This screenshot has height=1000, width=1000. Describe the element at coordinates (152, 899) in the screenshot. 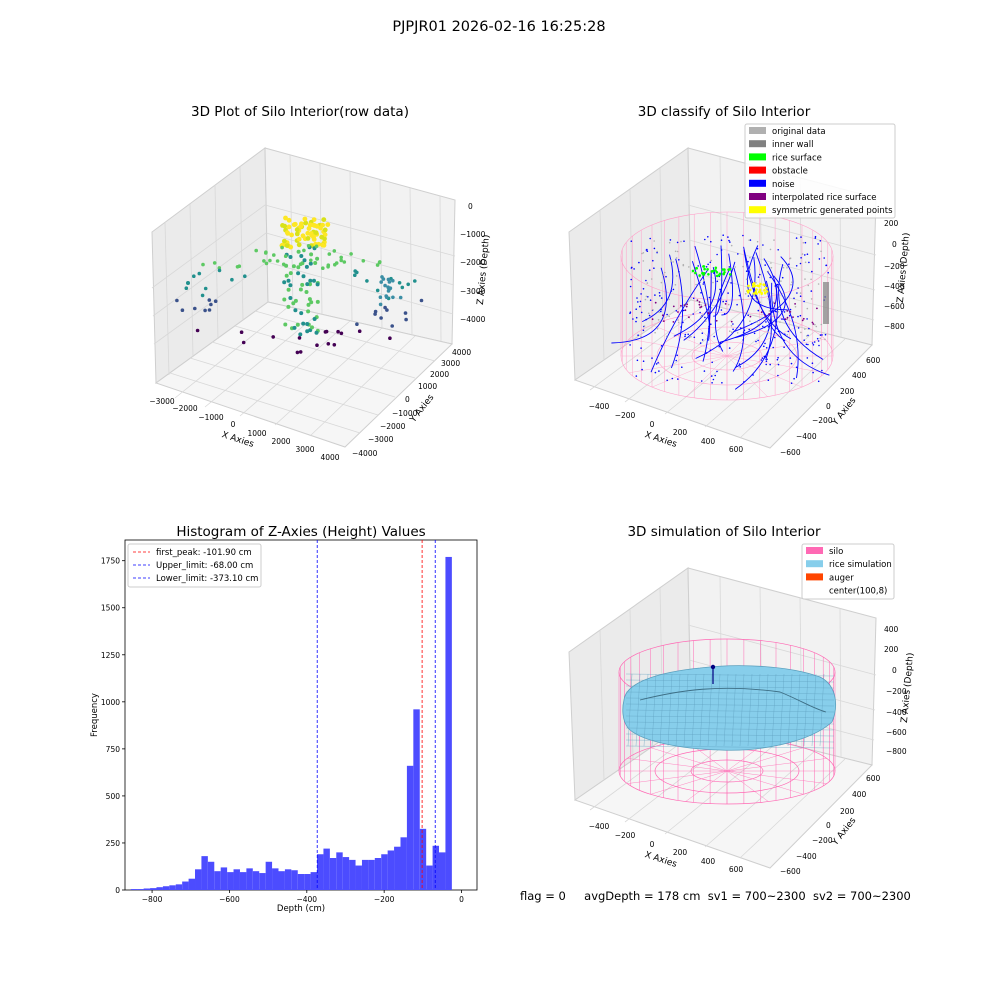

I see `hist-x-tick-label: −800` at that location.